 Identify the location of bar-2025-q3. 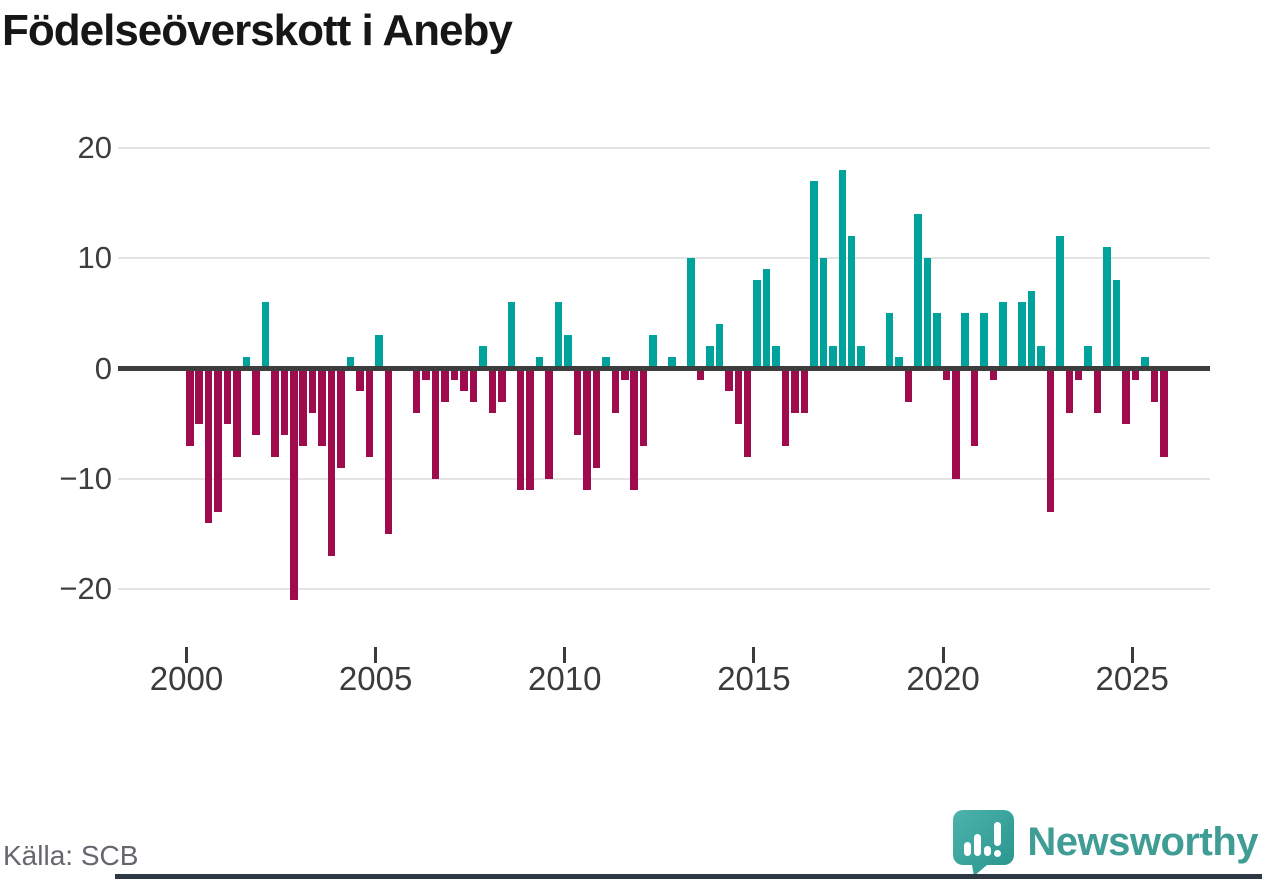
(1154, 385).